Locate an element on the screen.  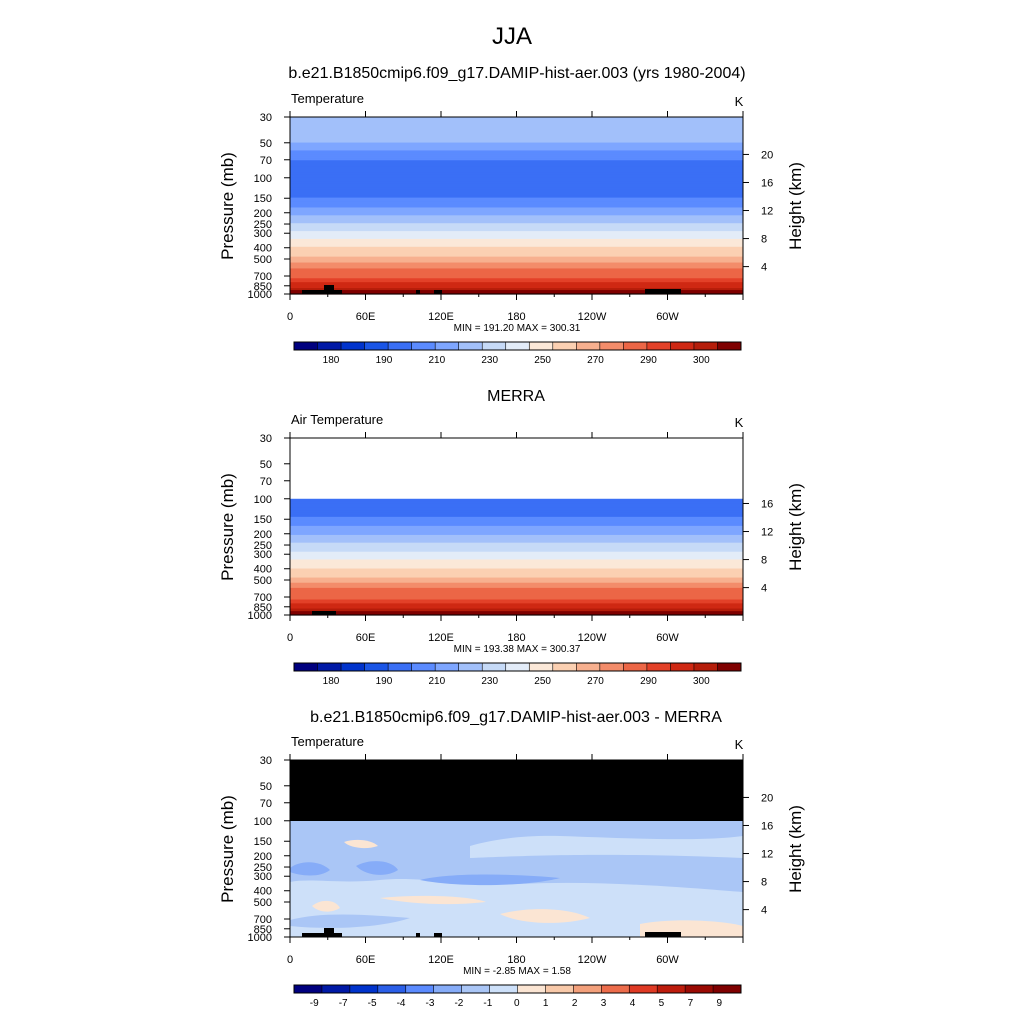
y-tick-label: 500 is located at coordinates (263, 260).